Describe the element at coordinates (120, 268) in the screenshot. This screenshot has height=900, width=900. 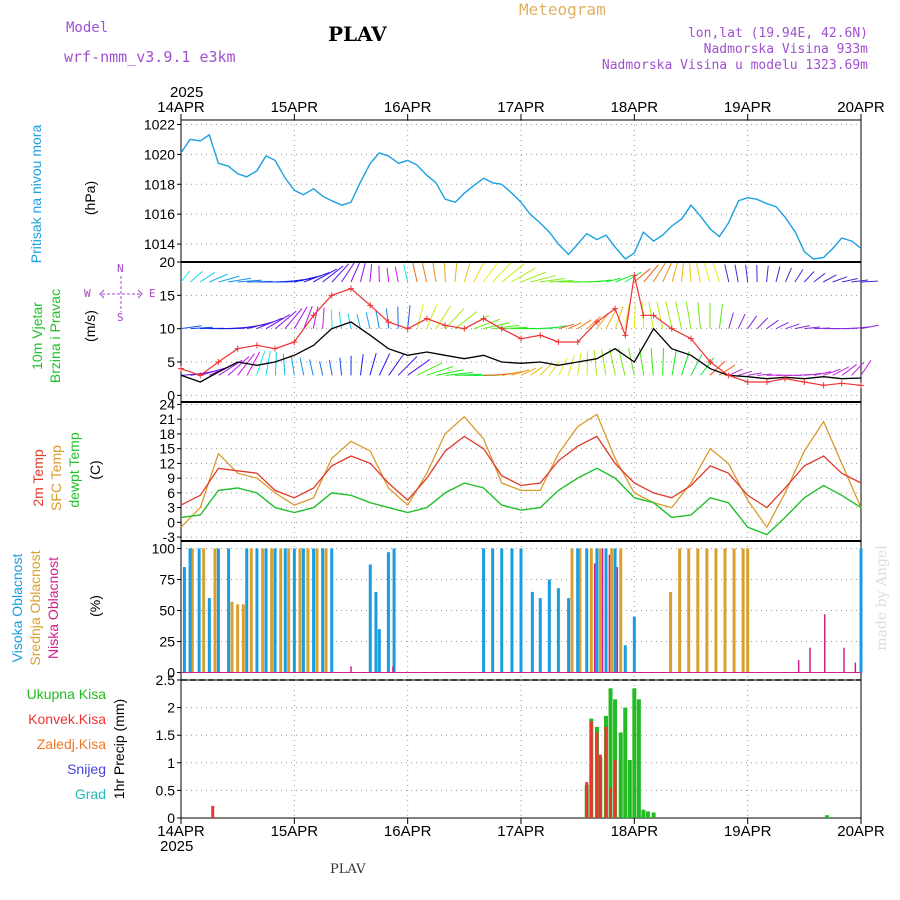
I see `compass-n: N` at that location.